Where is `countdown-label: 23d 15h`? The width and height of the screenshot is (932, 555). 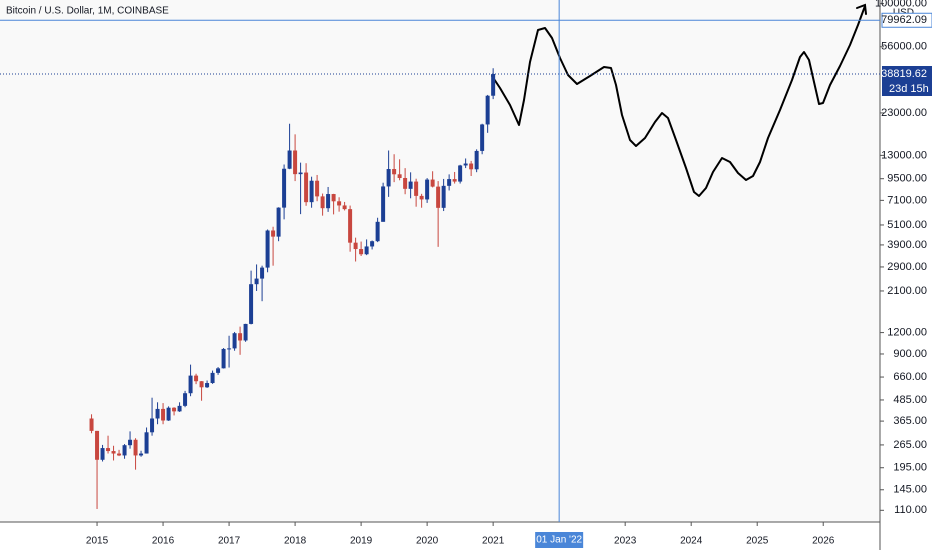 countdown-label: 23d 15h is located at coordinates (909, 89).